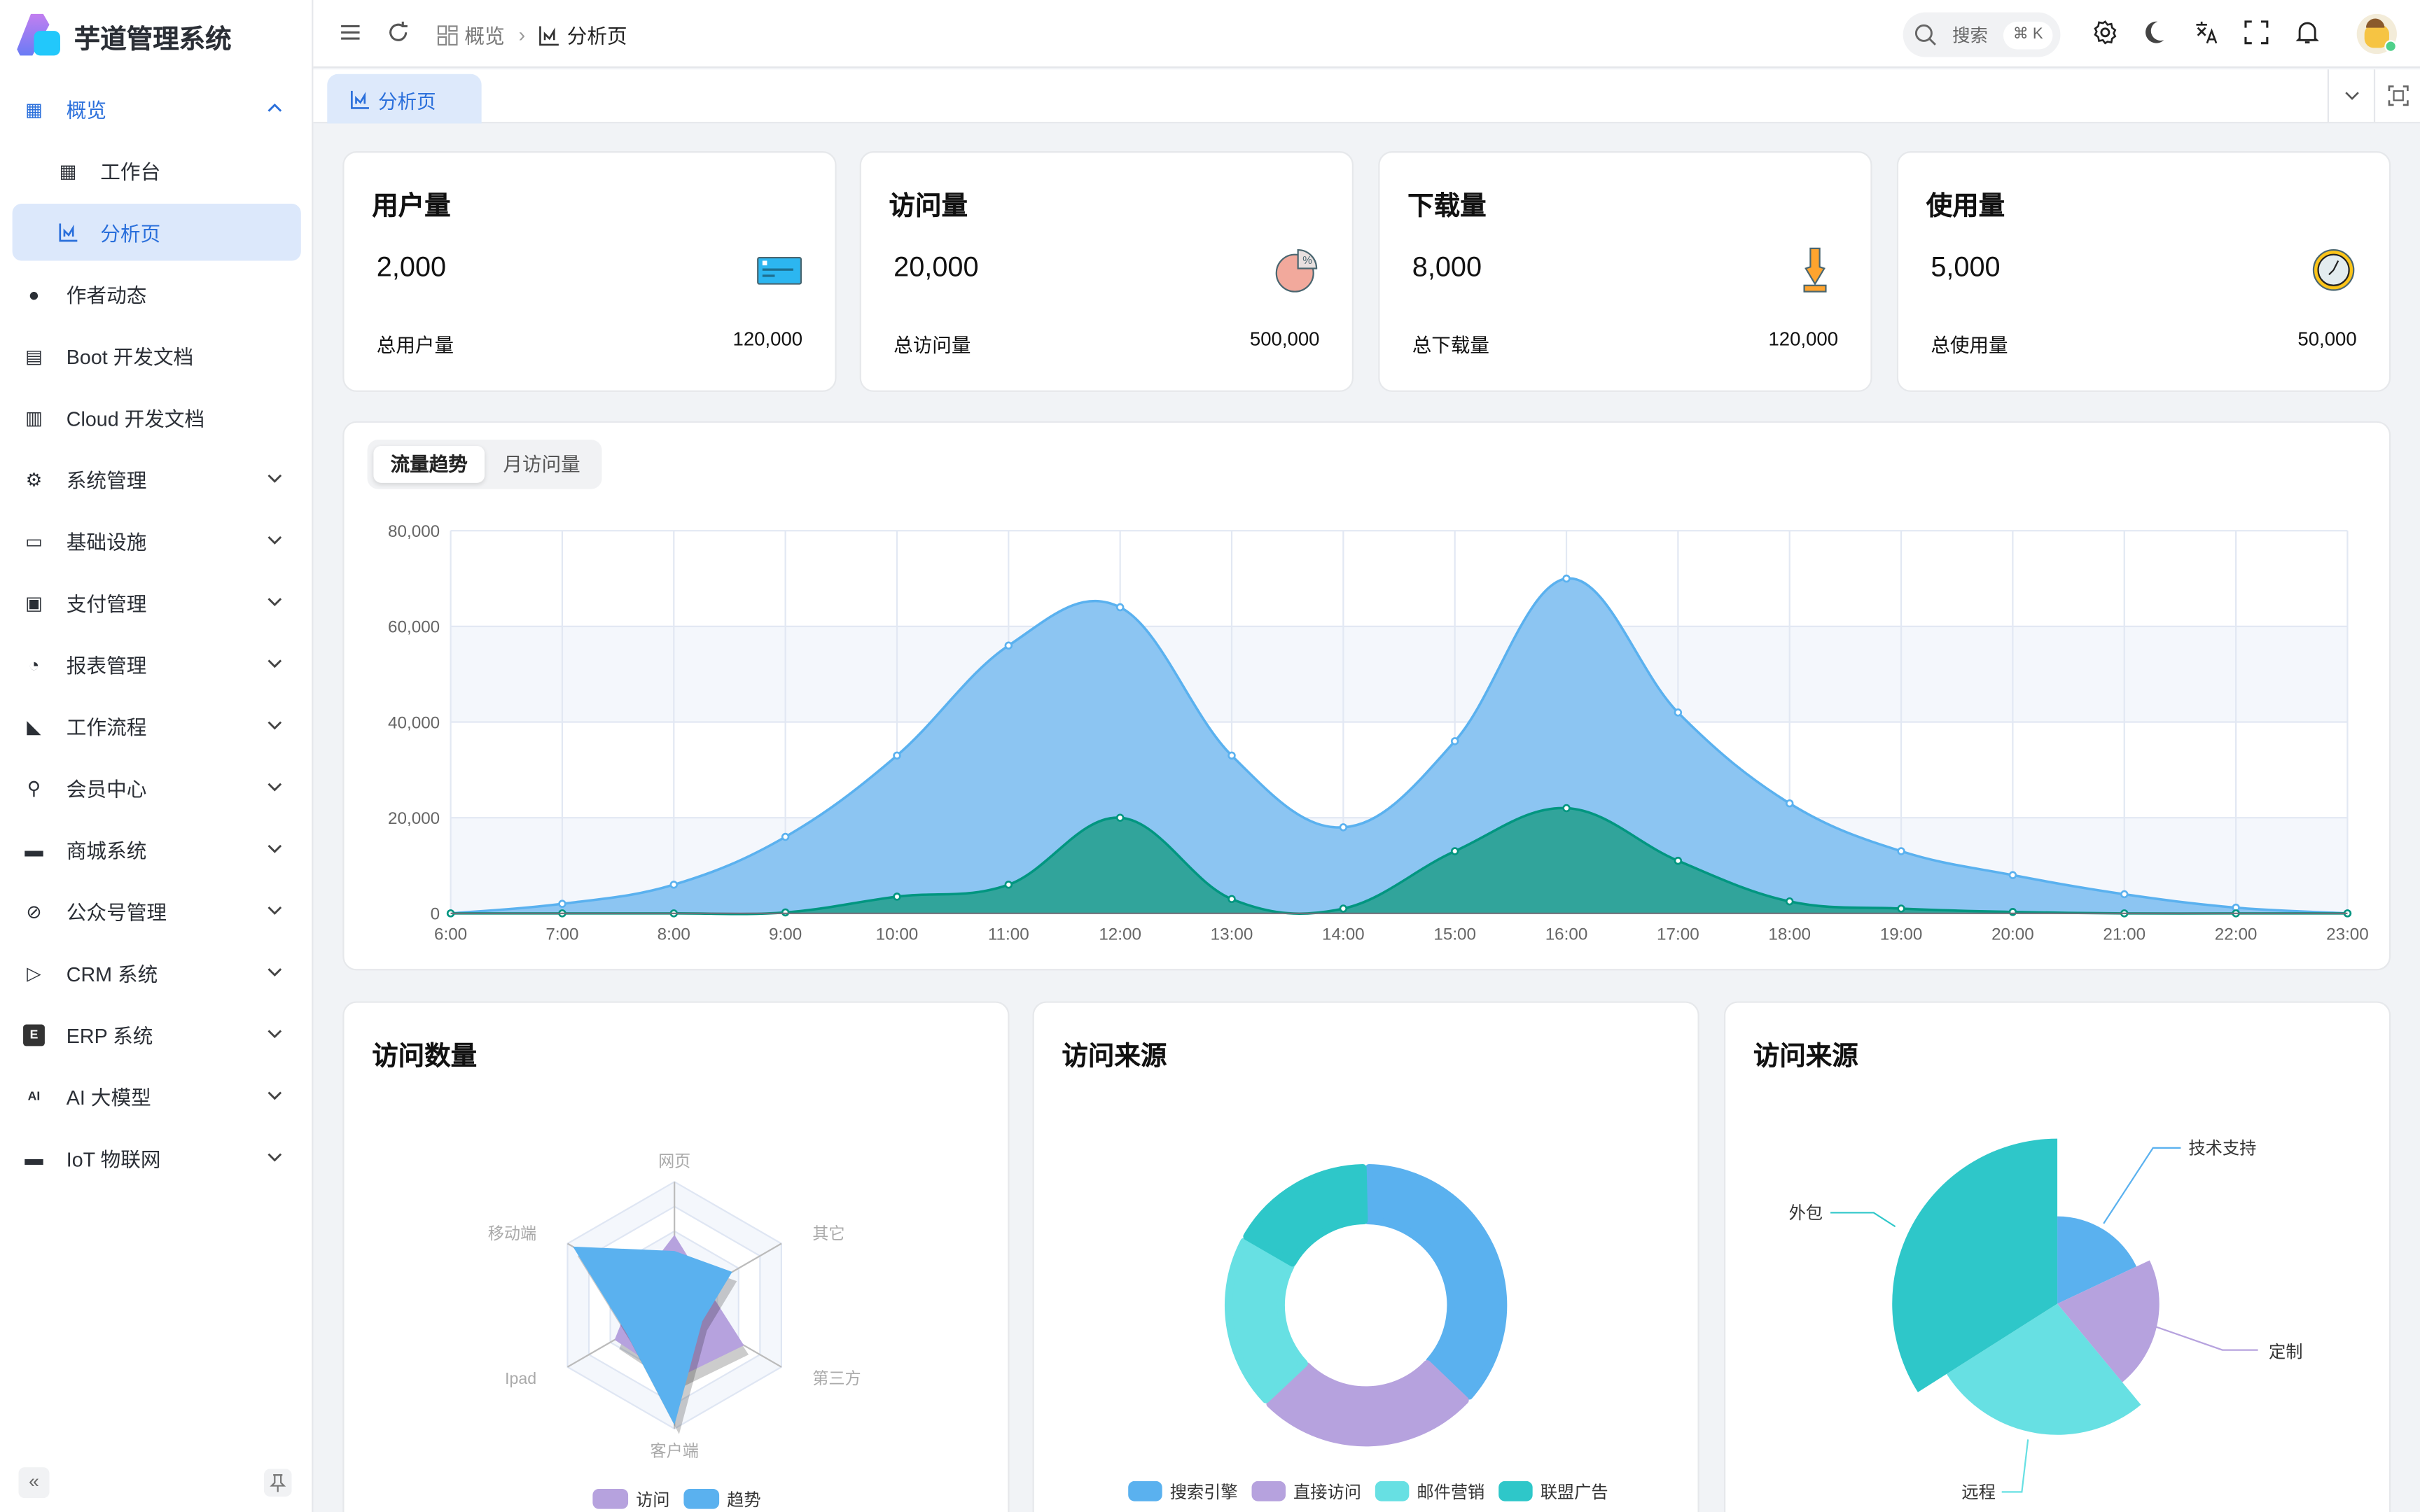  Describe the element at coordinates (156, 232) in the screenshot. I see `sidebar-item-2: 分析页` at that location.